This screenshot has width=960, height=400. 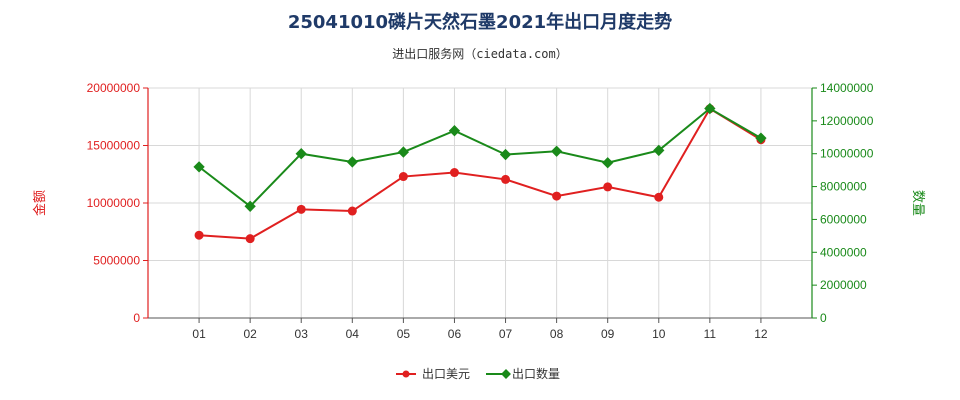 What do you see at coordinates (479, 53) in the screenshot?
I see `chart-subtitle: 进出口服务网（ciedata.com）` at bounding box center [479, 53].